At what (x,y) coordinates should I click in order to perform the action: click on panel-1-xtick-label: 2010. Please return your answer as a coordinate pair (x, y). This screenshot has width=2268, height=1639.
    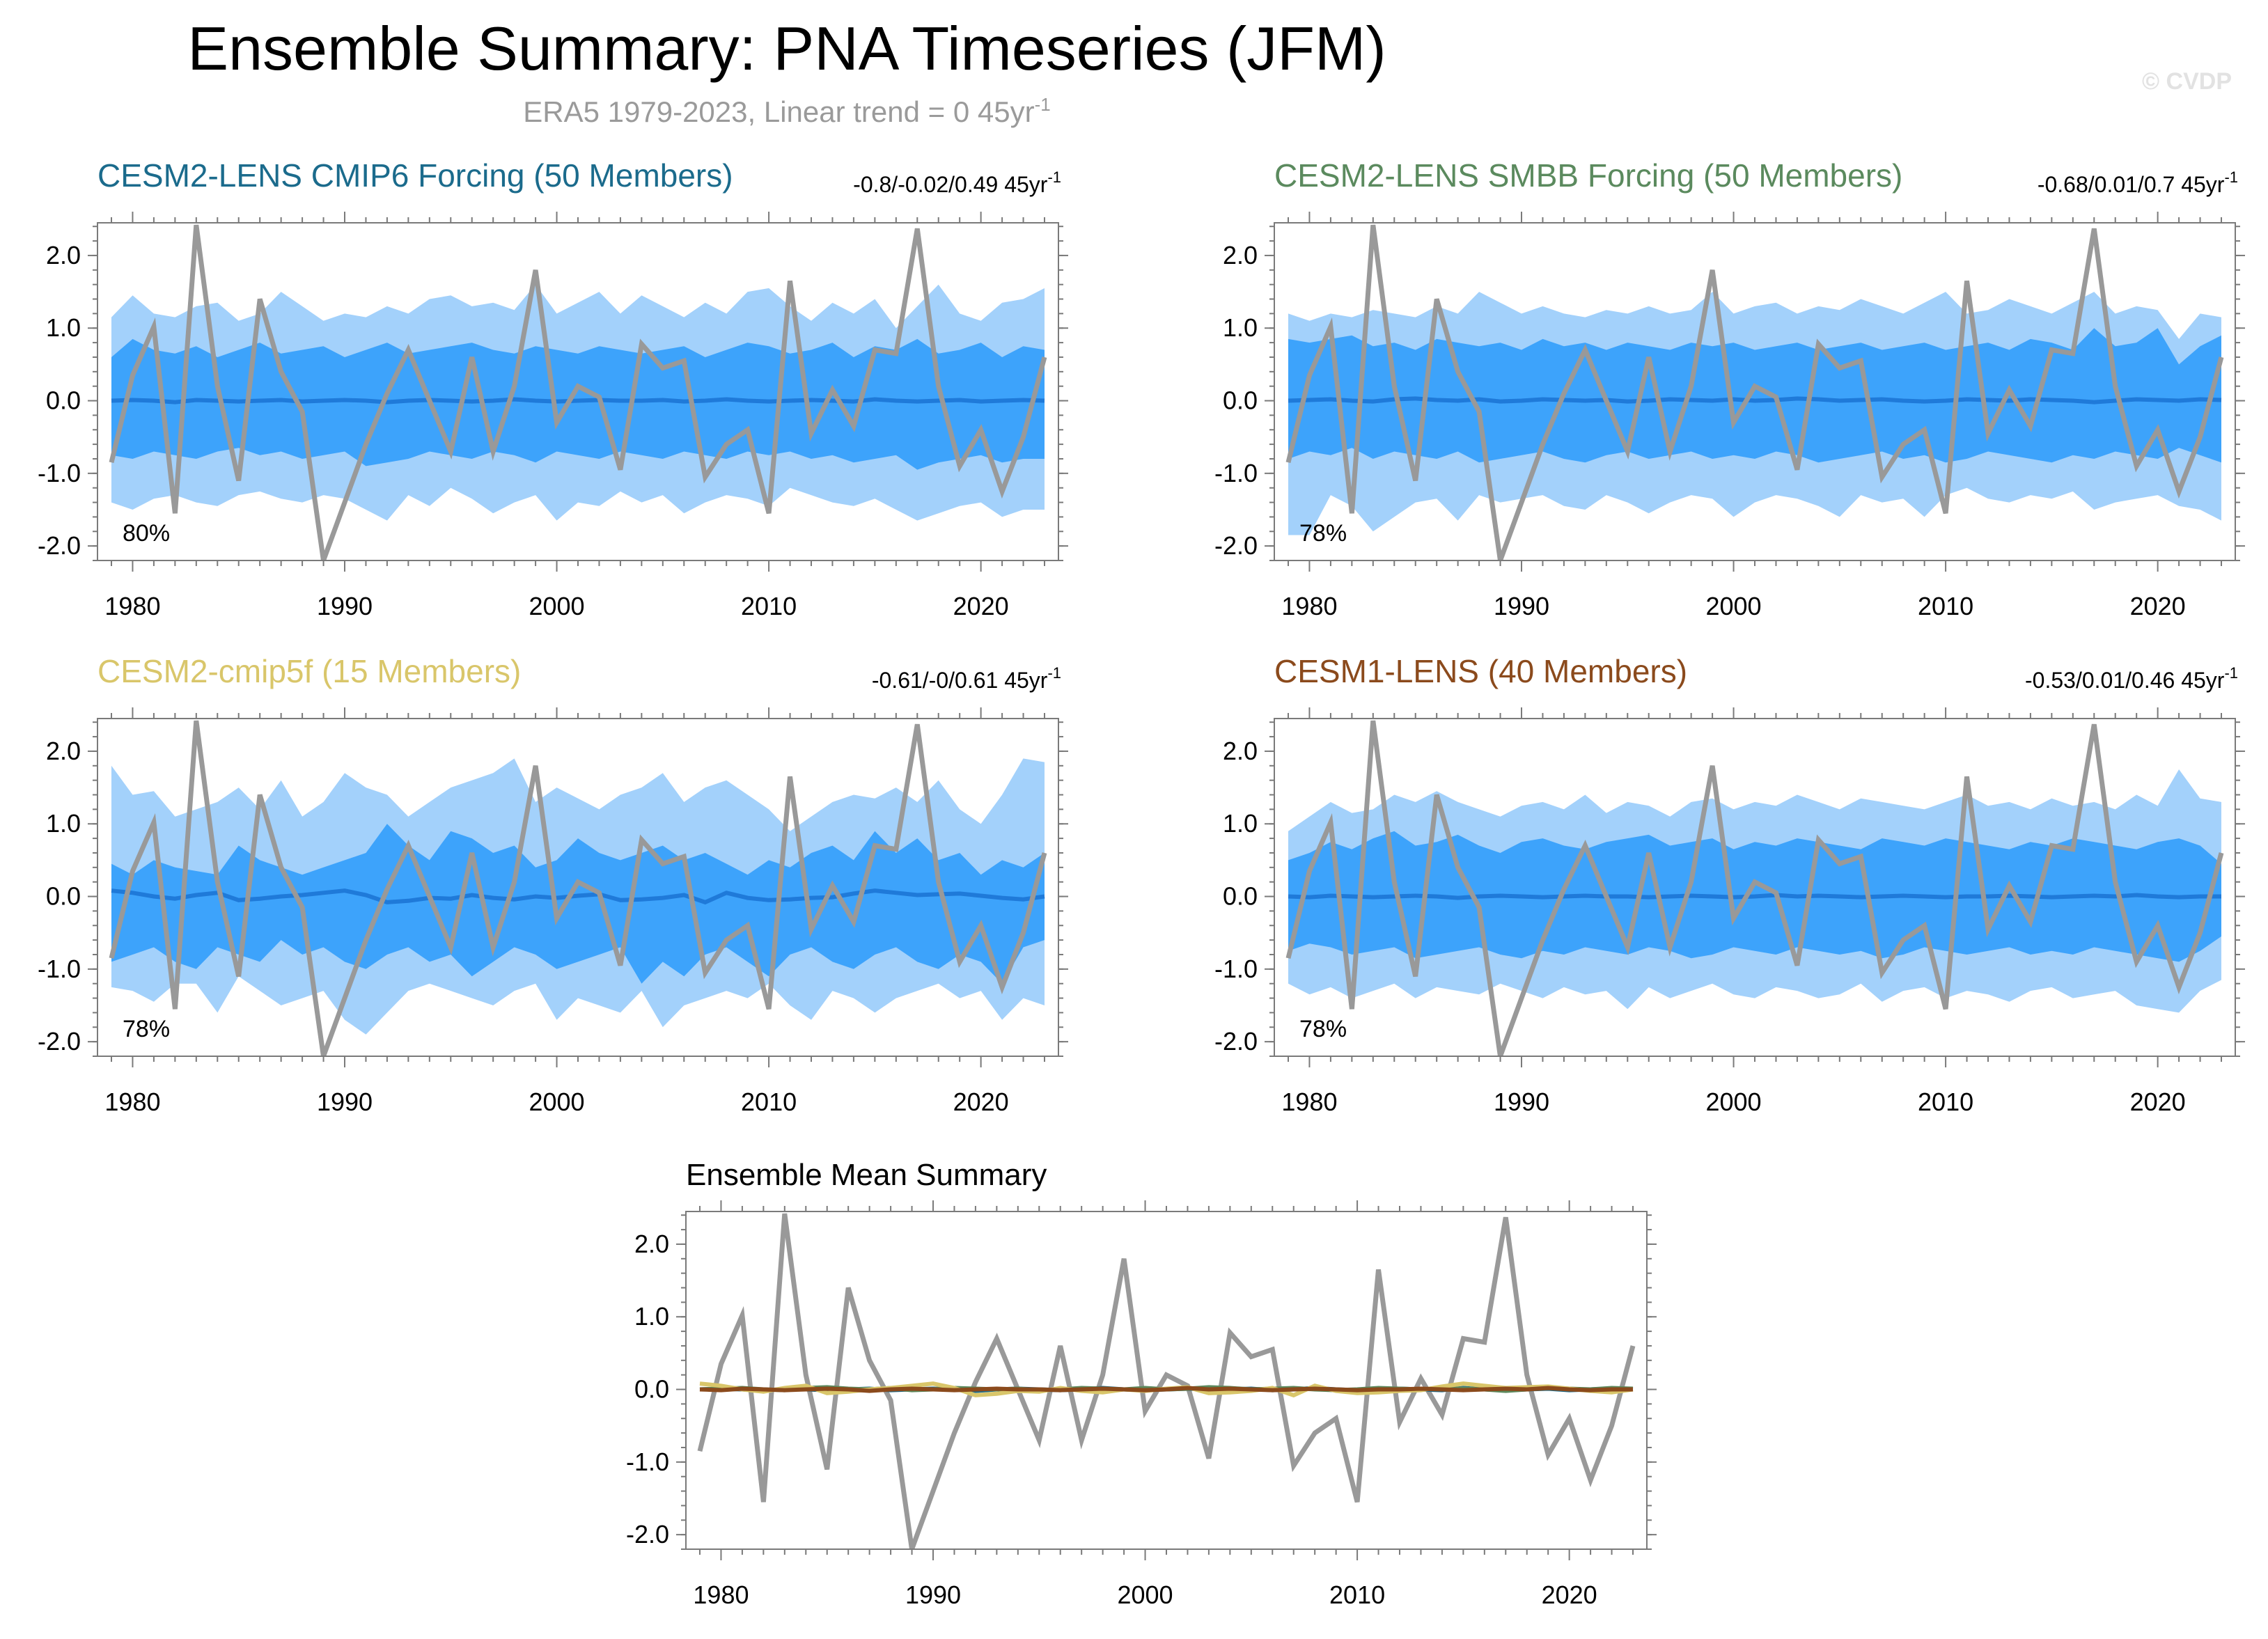
    Looking at the image, I should click on (769, 606).